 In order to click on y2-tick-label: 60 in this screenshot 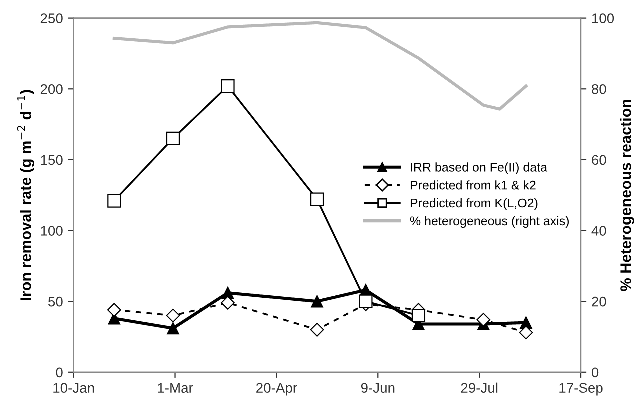, I will do `click(599, 160)`.